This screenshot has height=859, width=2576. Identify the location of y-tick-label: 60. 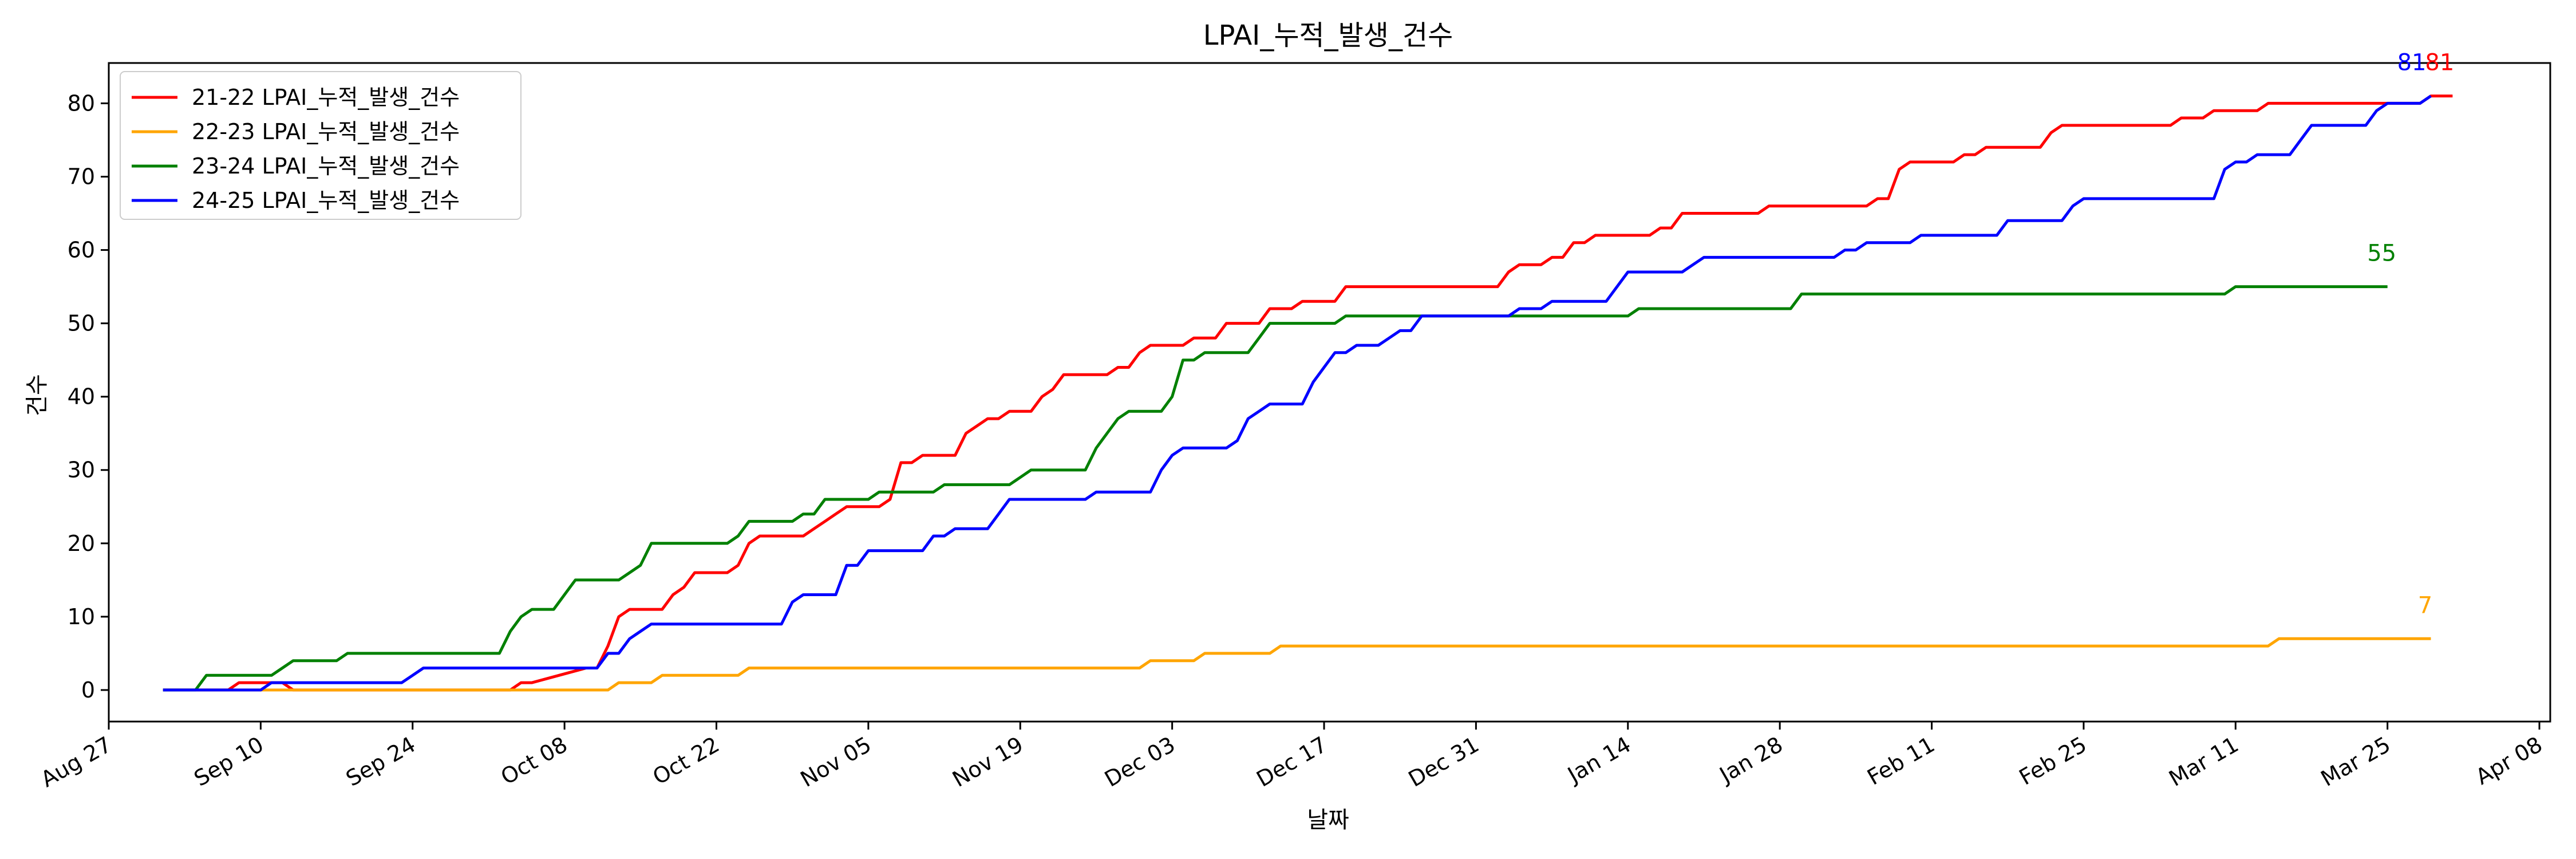
(81, 250).